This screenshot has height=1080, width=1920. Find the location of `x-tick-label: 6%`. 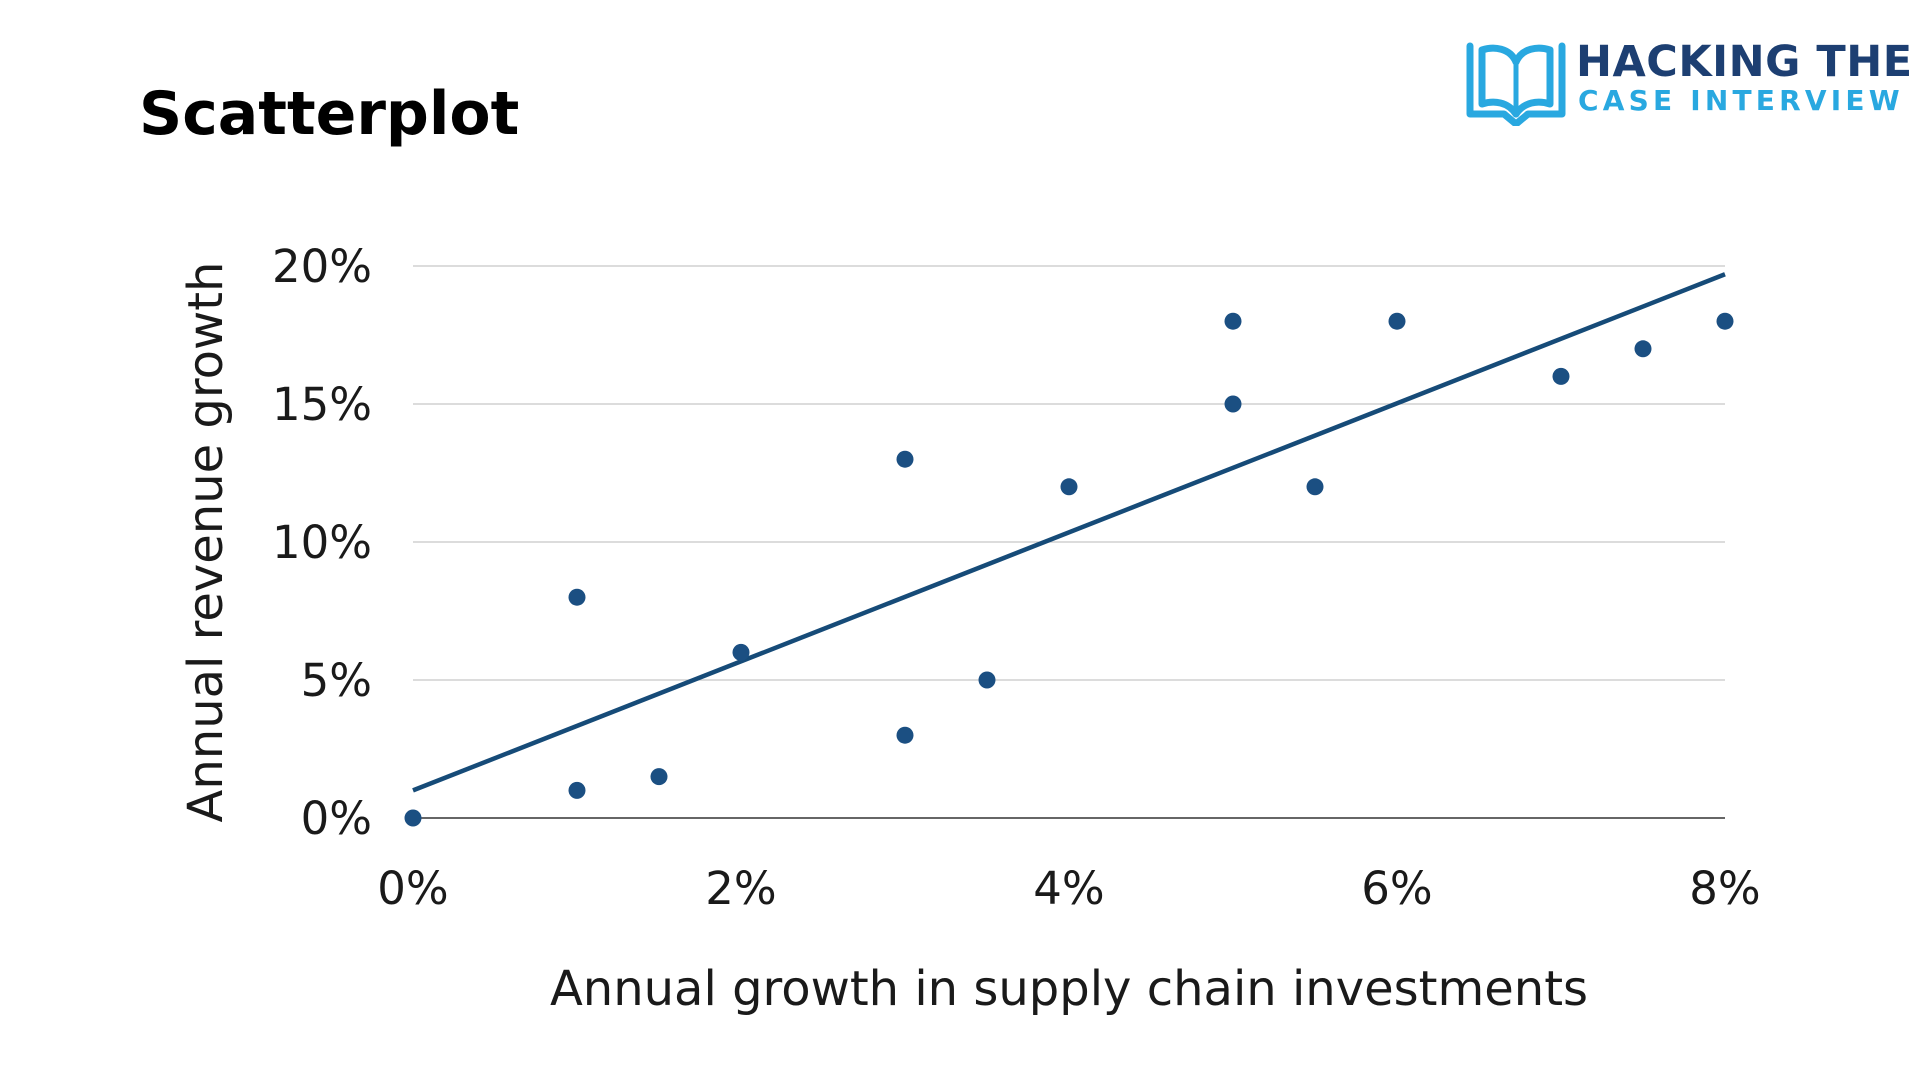

x-tick-label: 6% is located at coordinates (1396, 888).